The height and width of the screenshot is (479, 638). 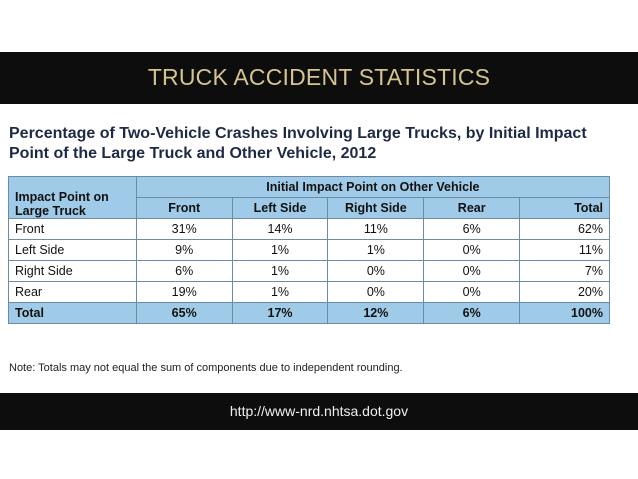 I want to click on column-header: Left Side, so click(x=280, y=208).